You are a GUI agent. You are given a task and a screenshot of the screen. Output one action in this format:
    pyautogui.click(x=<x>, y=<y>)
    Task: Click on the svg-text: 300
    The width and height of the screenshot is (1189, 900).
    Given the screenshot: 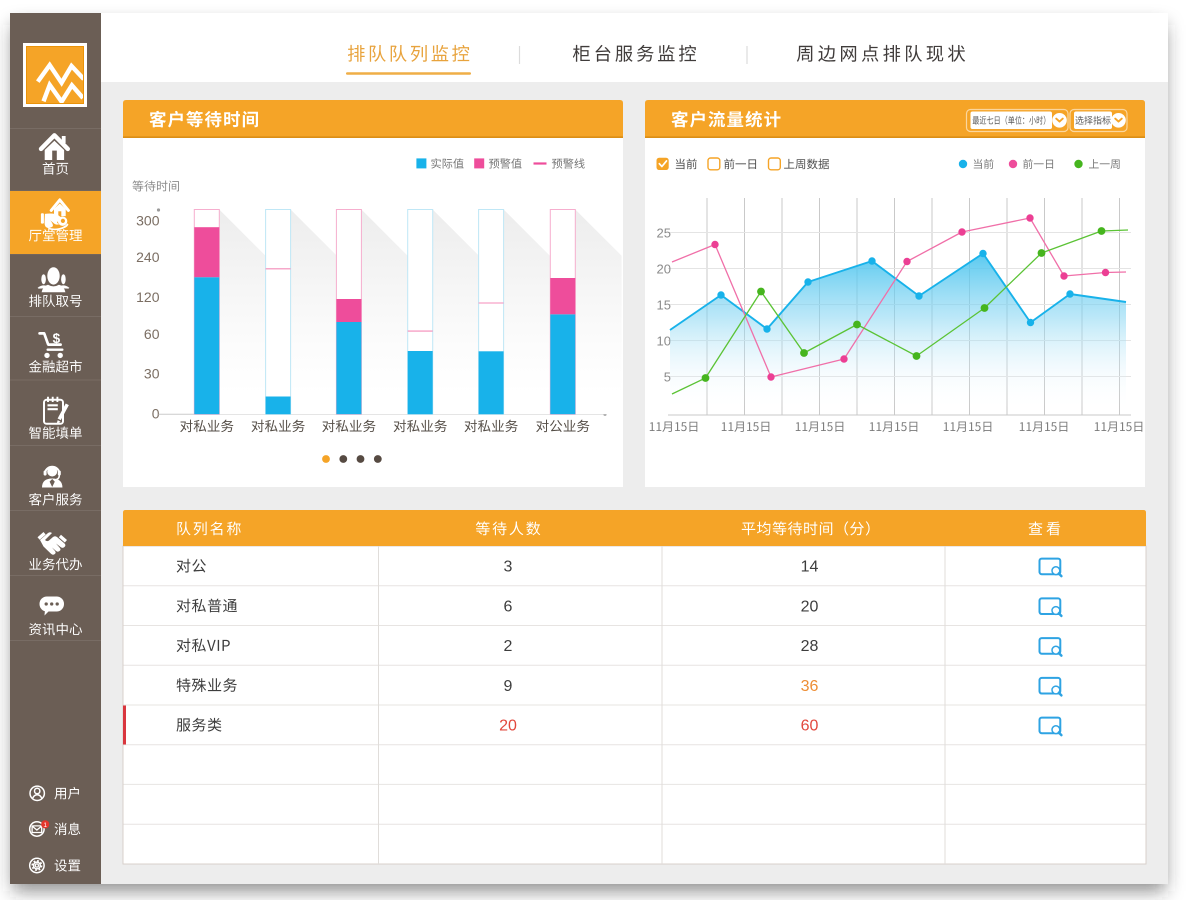 What is the action you would take?
    pyautogui.click(x=148, y=220)
    